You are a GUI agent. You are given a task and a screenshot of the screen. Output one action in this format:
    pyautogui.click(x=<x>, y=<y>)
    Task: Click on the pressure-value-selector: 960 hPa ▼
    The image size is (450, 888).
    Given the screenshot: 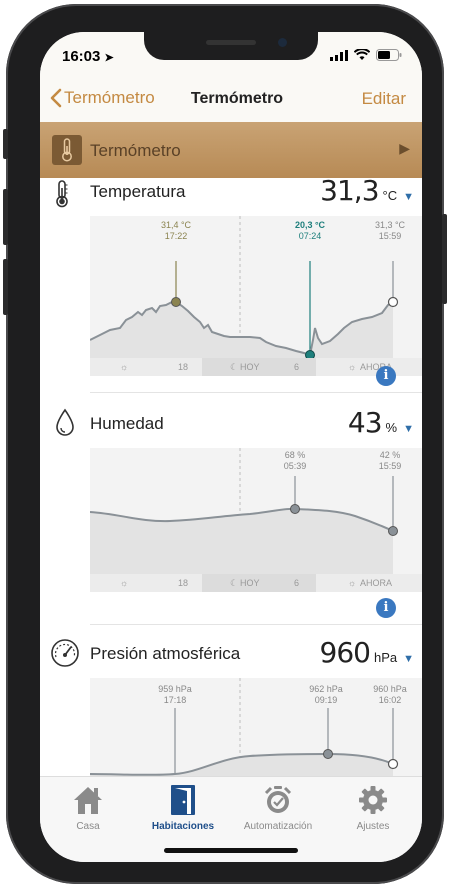 What is the action you would take?
    pyautogui.click(x=367, y=652)
    